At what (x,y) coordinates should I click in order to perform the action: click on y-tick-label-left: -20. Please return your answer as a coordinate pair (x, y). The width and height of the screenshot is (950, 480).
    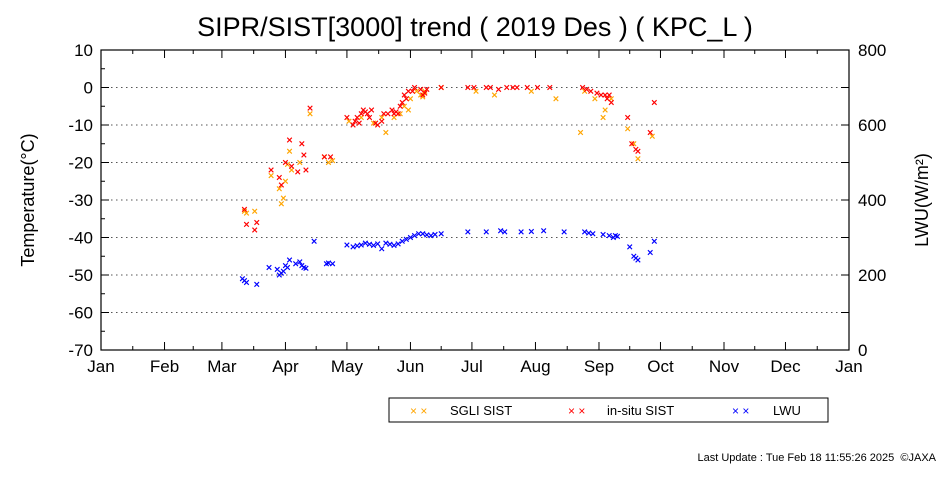
    Looking at the image, I should click on (80, 163).